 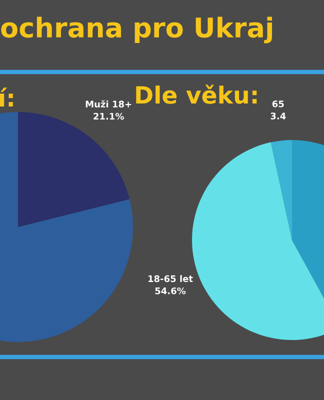 I want to click on data-label: 21.1%, so click(x=109, y=116).